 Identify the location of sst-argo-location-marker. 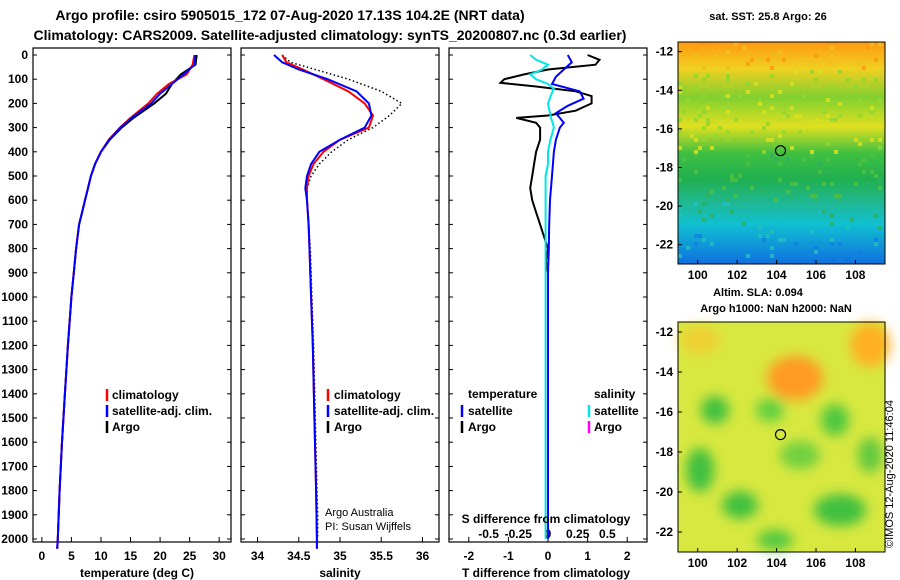
(780, 151).